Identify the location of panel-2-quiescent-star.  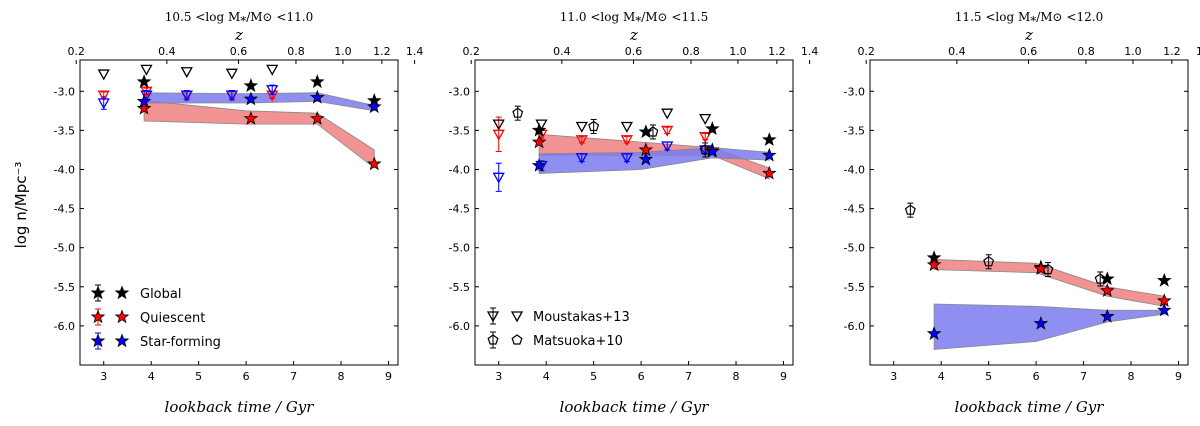
(769, 172).